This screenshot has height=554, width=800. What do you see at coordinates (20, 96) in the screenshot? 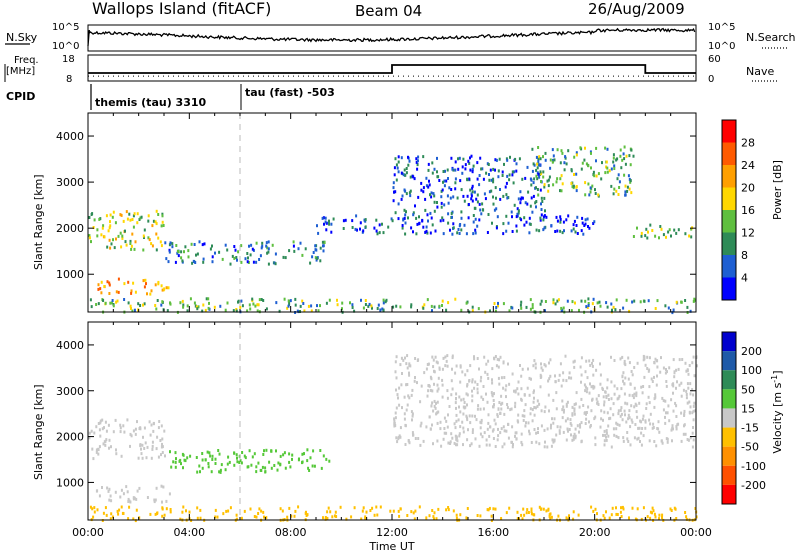
I see `cpid-label: CPID` at bounding box center [20, 96].